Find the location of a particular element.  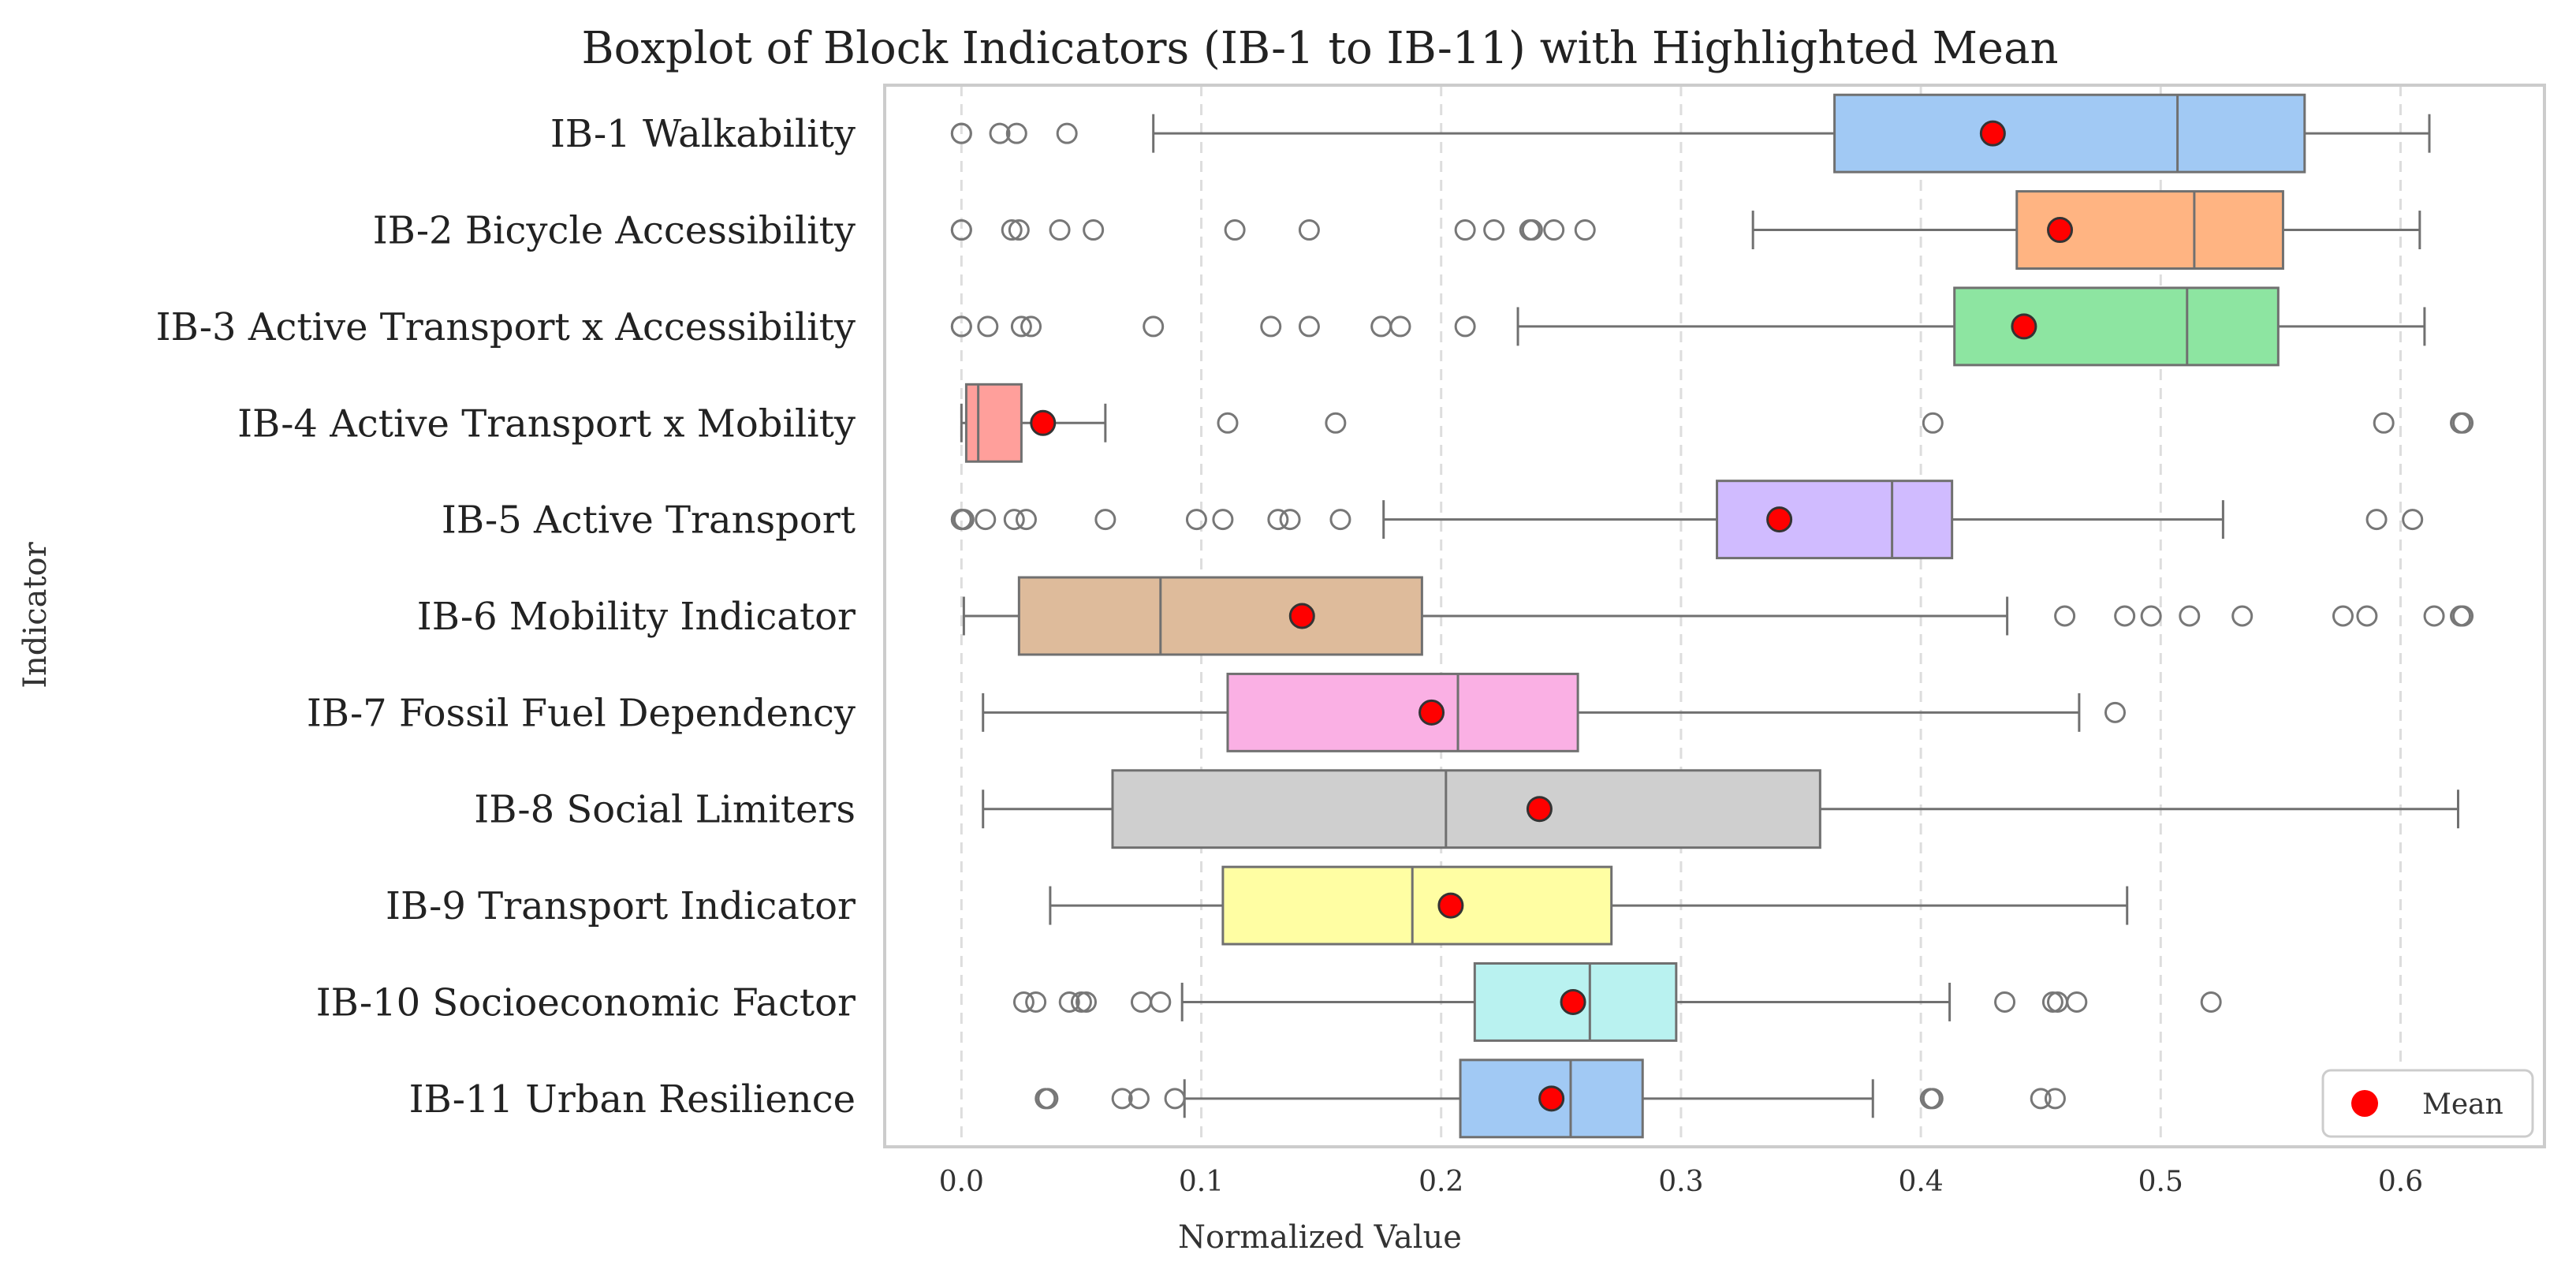

indicator-label: IB-5 Active Transport is located at coordinates (649, 521).